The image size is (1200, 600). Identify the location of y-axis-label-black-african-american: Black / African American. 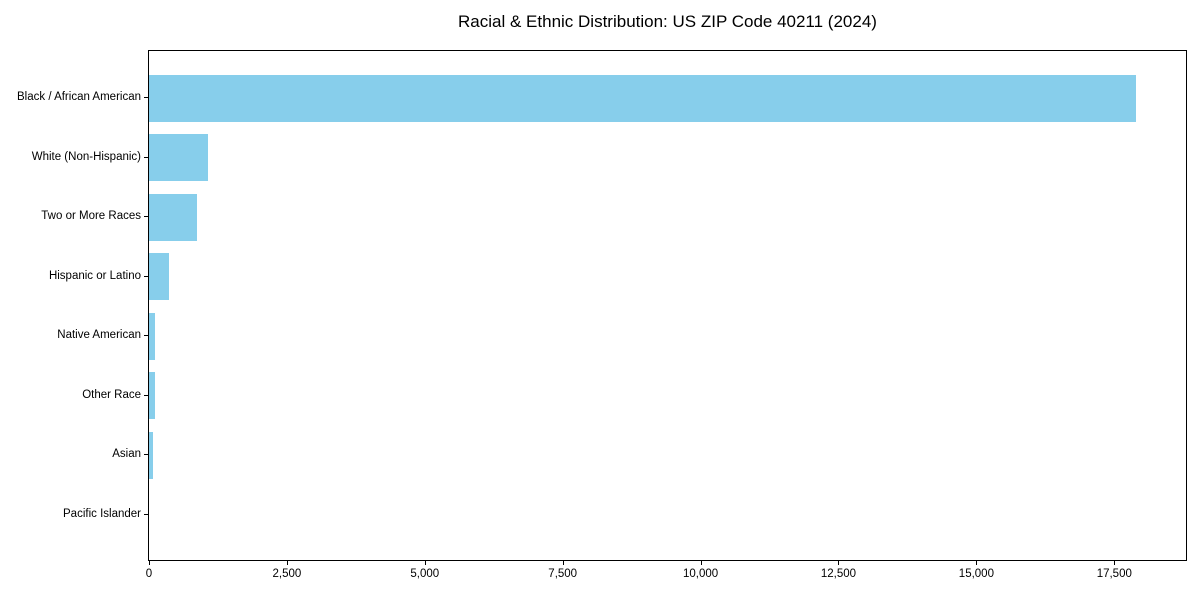
(79, 97).